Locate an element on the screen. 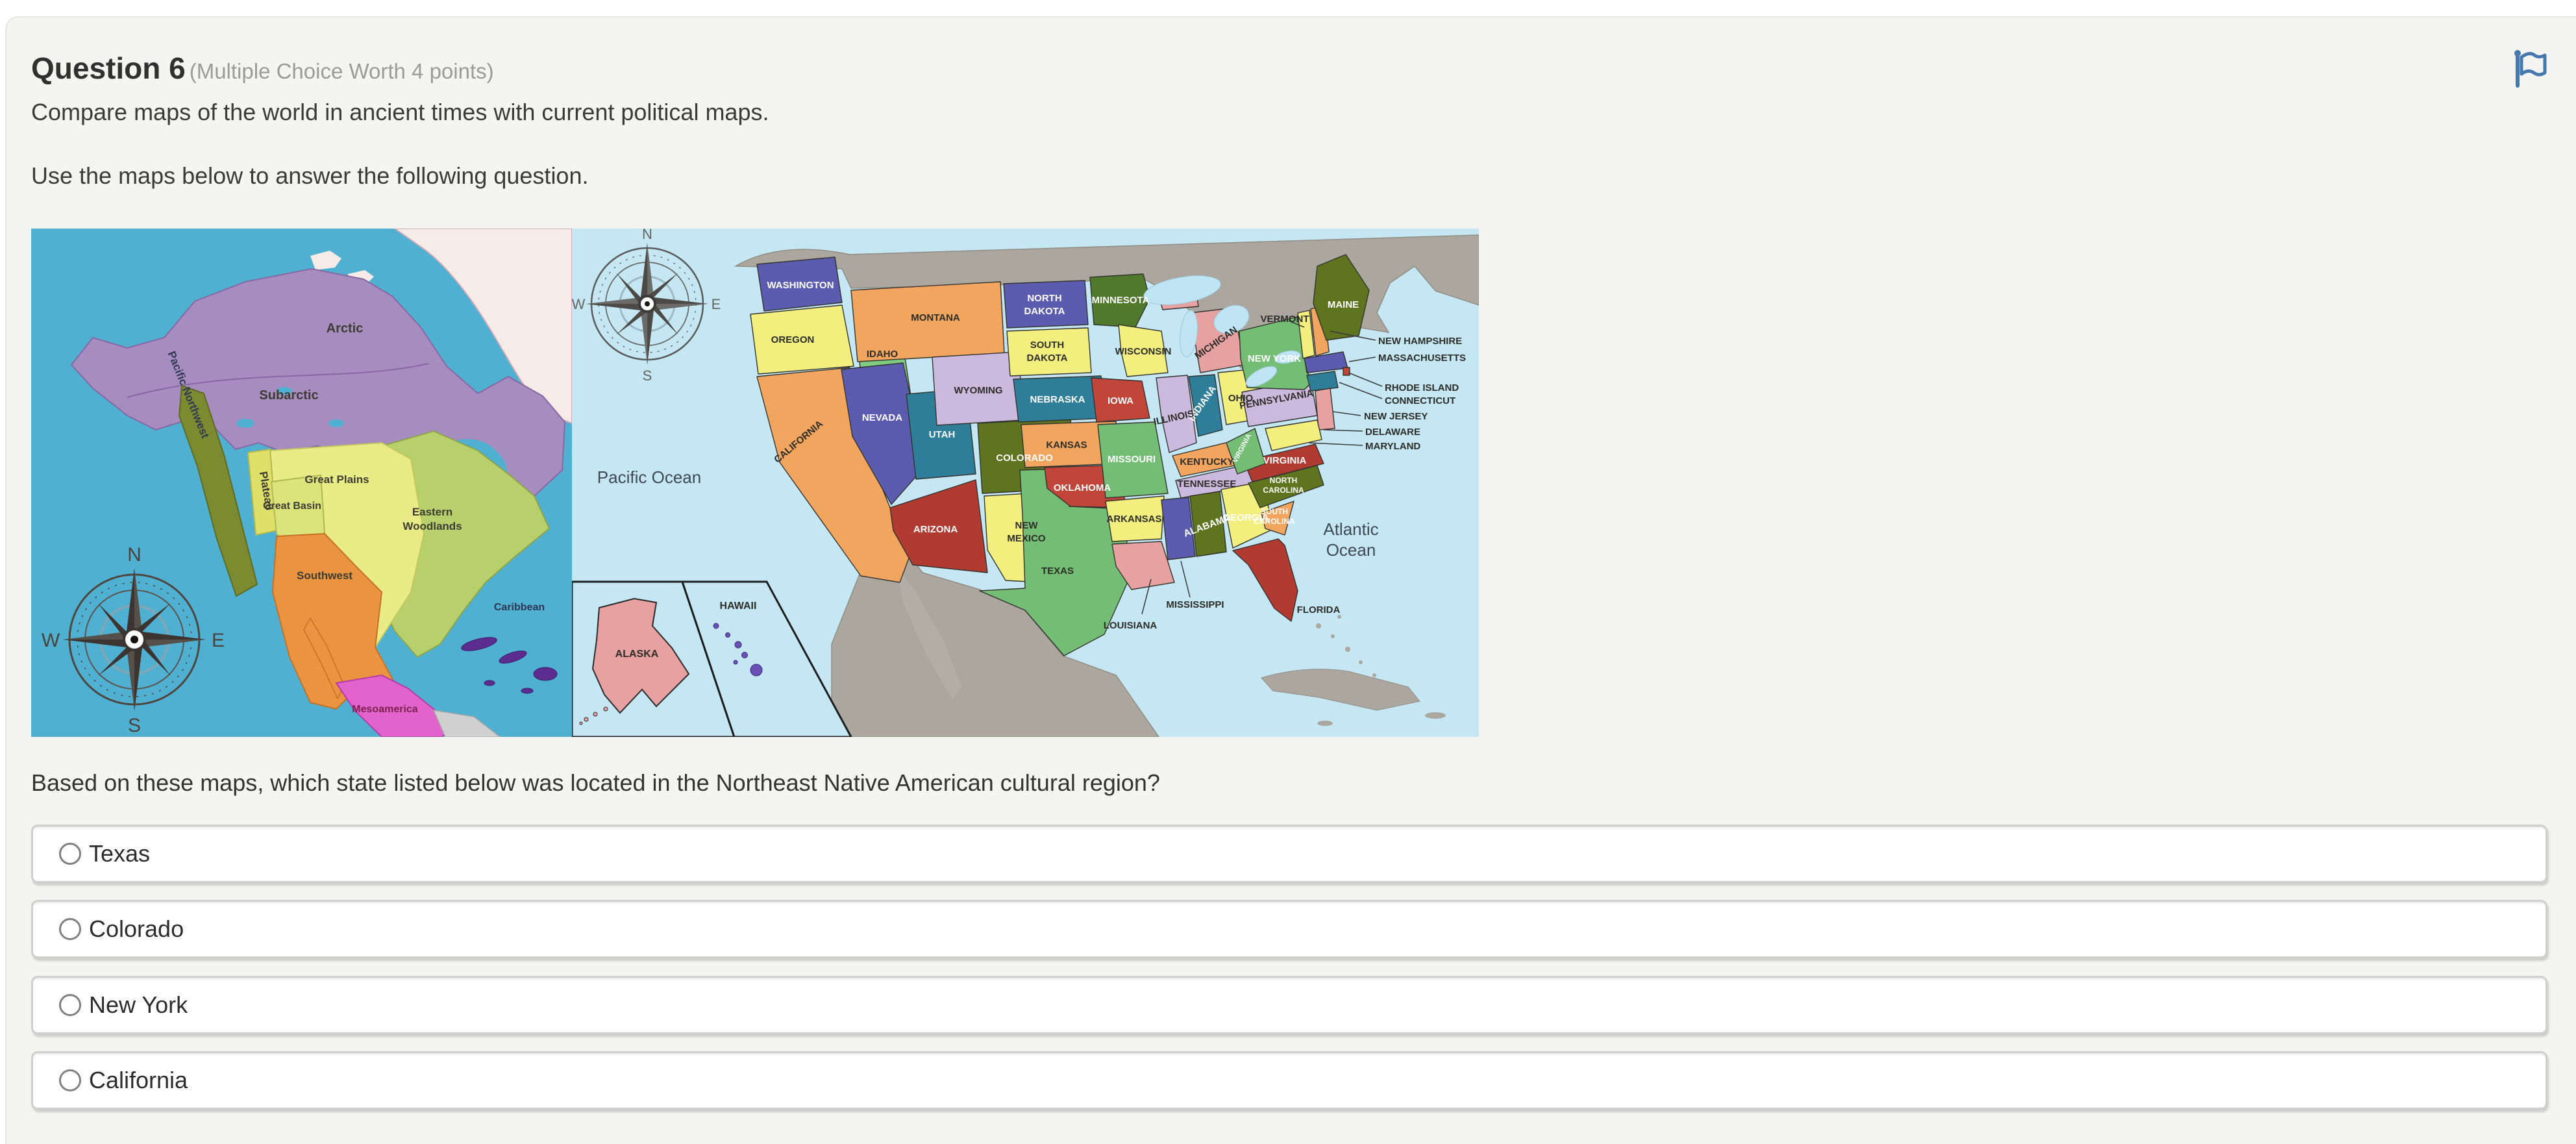 Image resolution: width=2576 pixels, height=1144 pixels. state-label-oregon: OREGON is located at coordinates (793, 339).